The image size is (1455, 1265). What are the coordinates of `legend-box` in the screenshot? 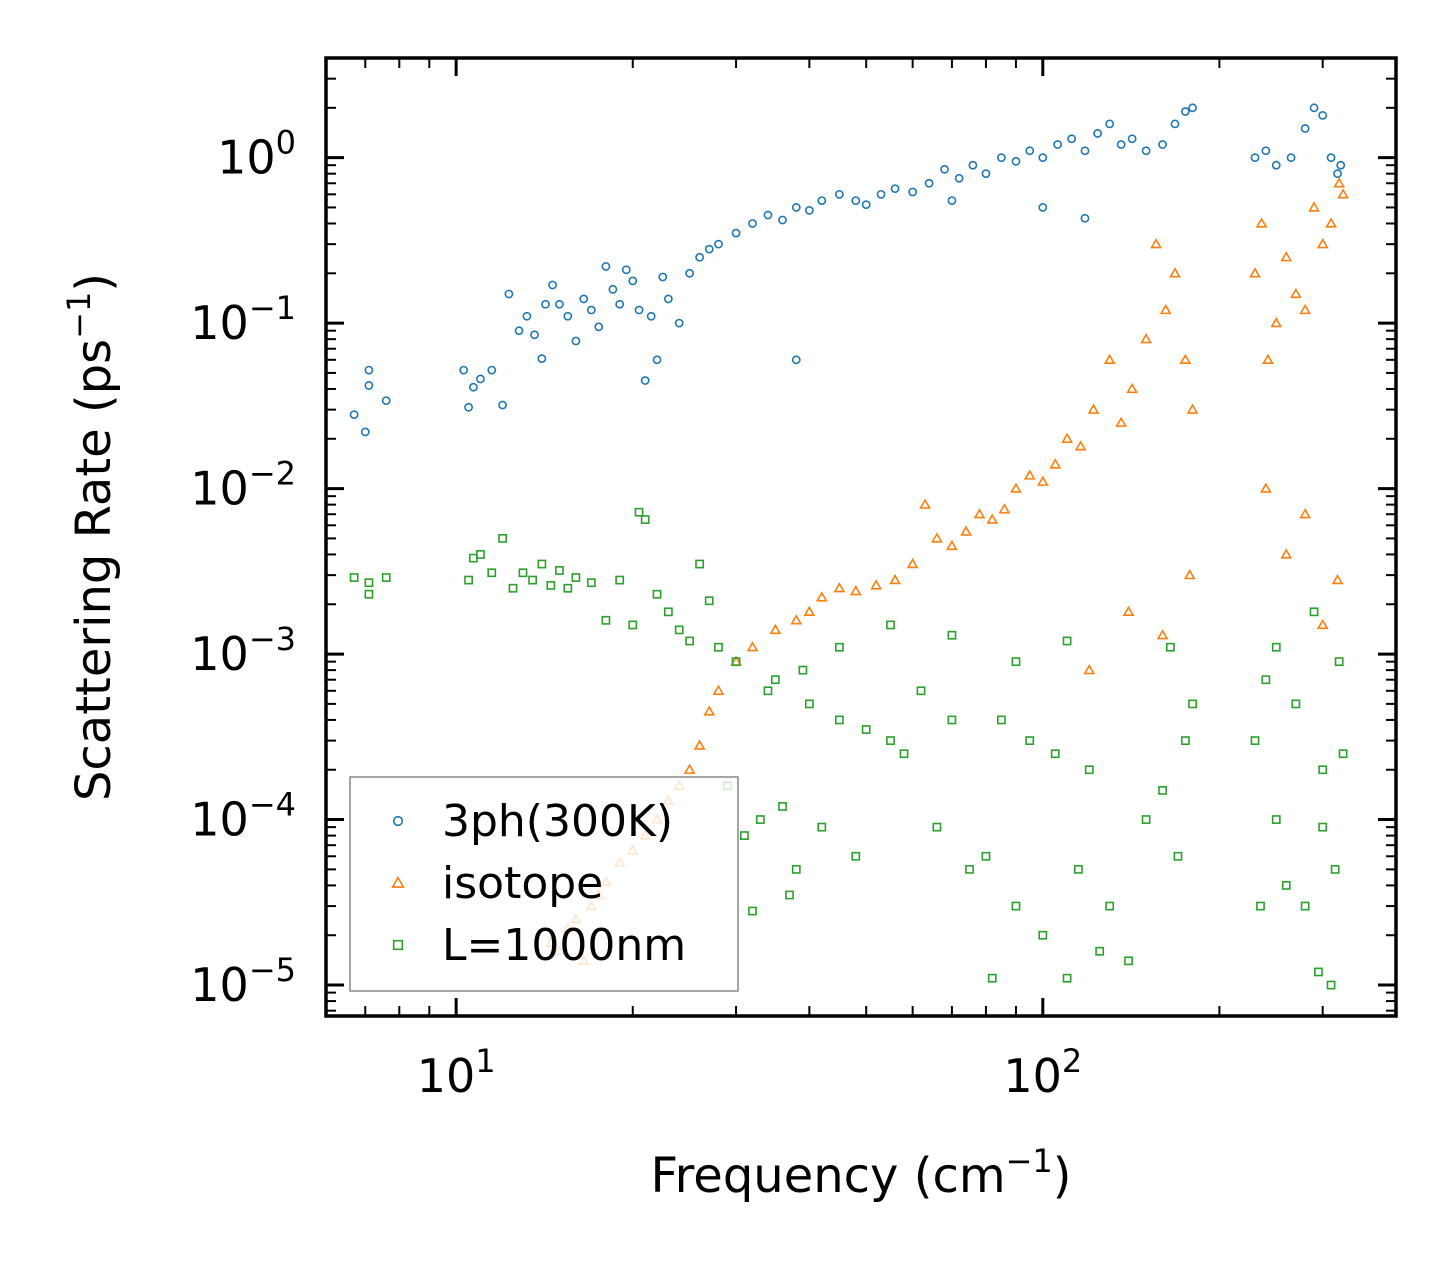 It's located at (544, 884).